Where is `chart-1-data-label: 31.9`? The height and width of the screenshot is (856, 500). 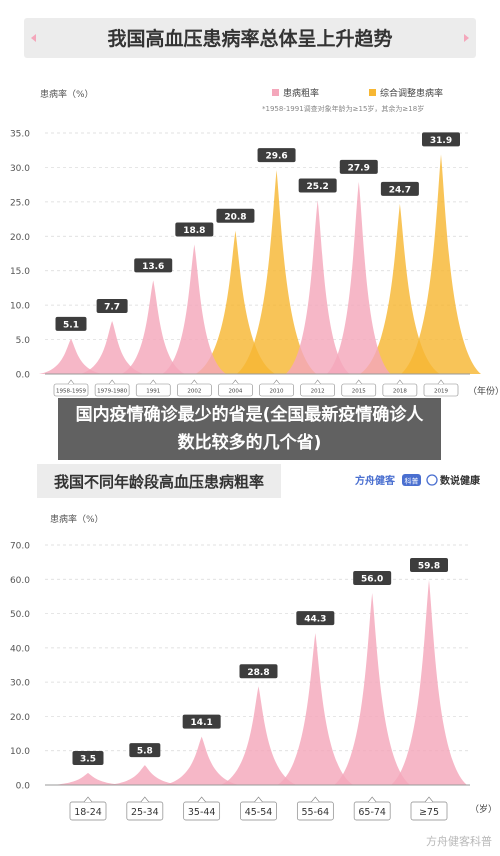 chart-1-data-label: 31.9 is located at coordinates (441, 141).